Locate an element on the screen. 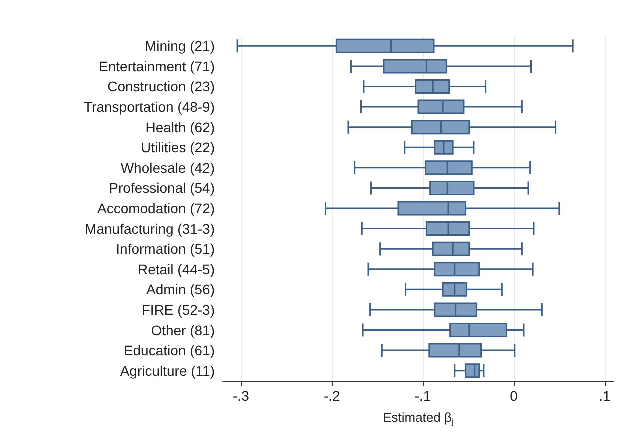 Image resolution: width=634 pixels, height=447 pixels. y-tick-label: FIRE (52-3) is located at coordinates (178, 310).